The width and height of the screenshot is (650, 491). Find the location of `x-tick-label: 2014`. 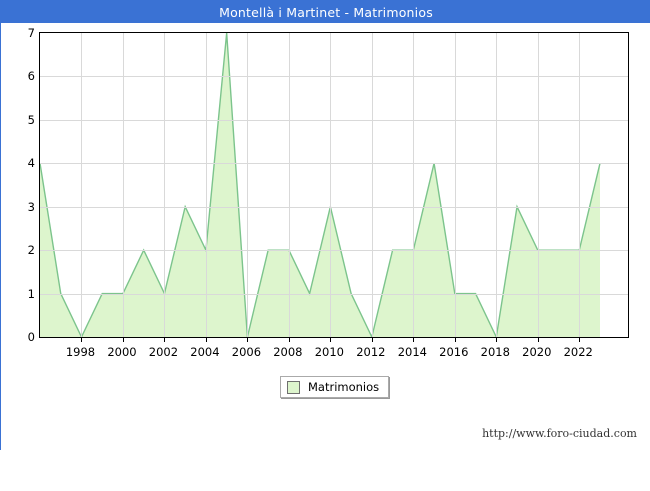

x-tick-label: 2014 is located at coordinates (412, 352).